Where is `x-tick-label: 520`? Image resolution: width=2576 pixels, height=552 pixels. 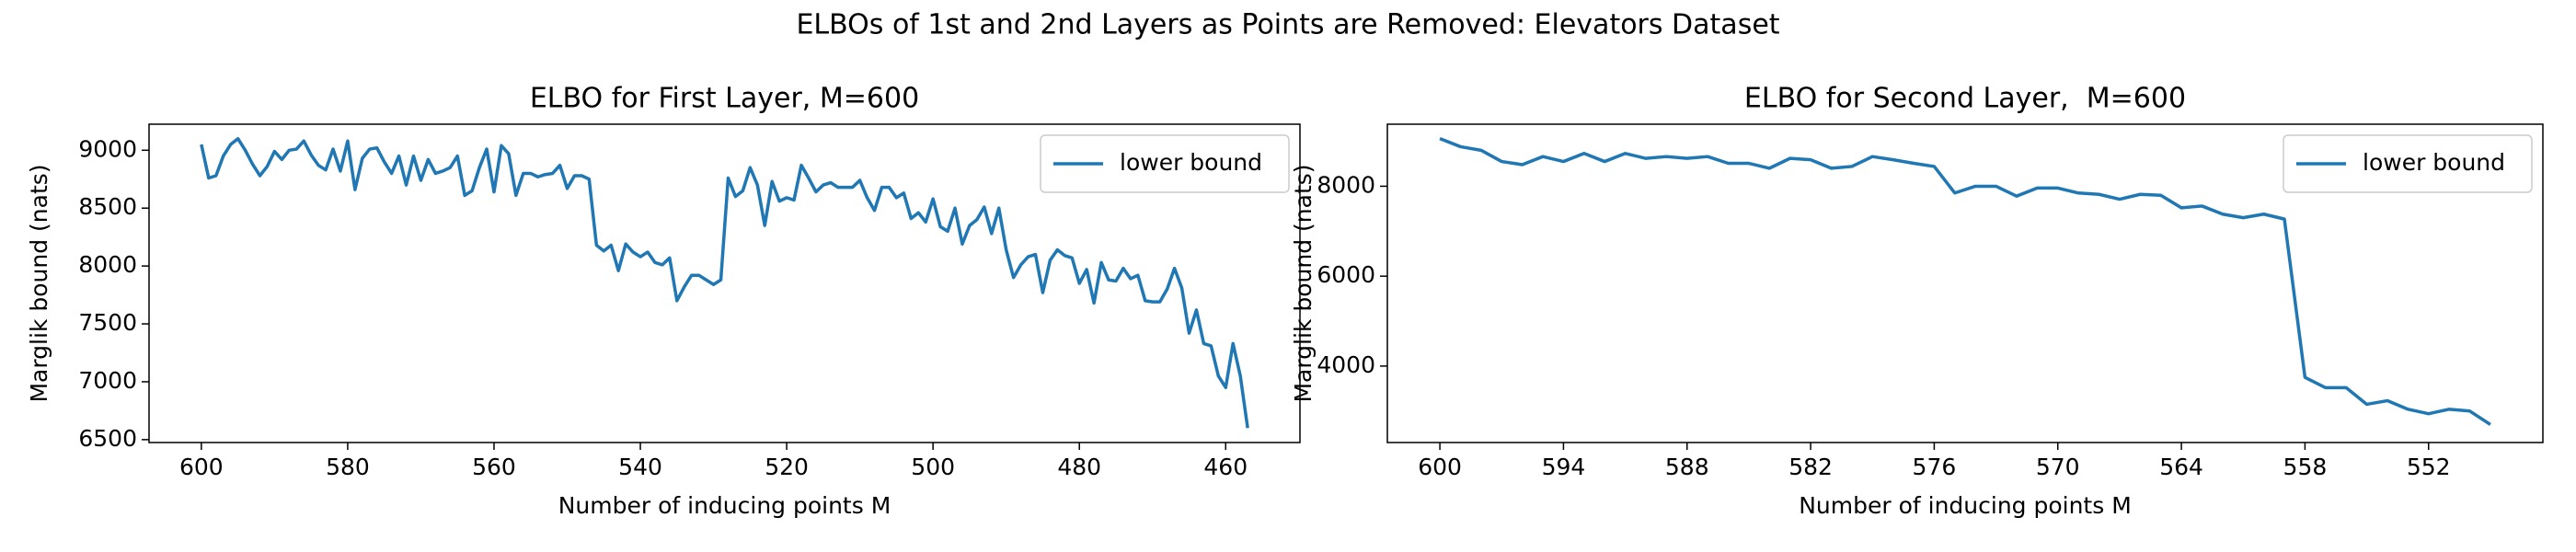 x-tick-label: 520 is located at coordinates (787, 467).